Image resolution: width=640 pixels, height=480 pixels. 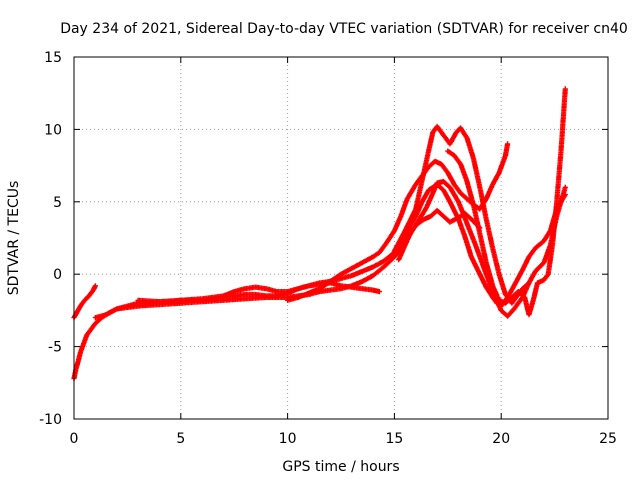 I want to click on series-track-g, so click(x=506, y=202).